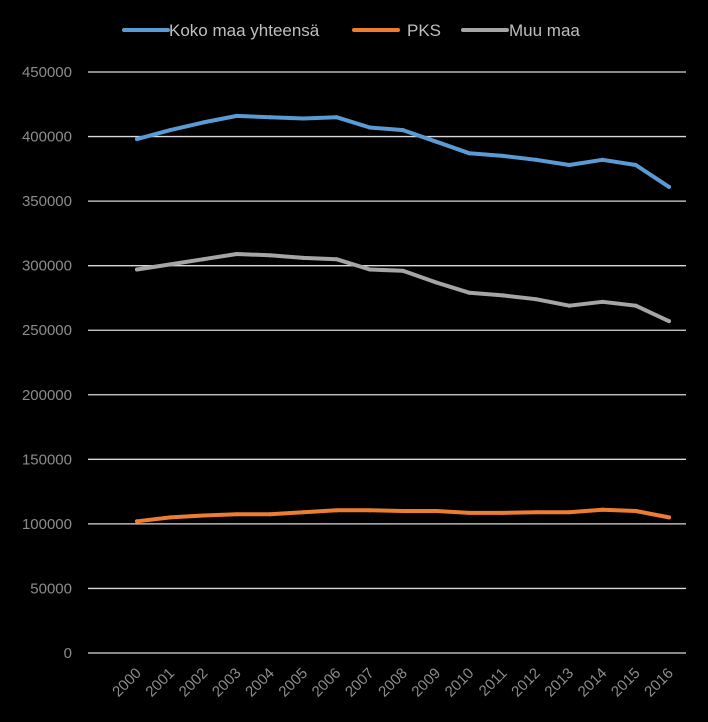 The image size is (708, 722). I want to click on x-tick-label: 2001, so click(160, 683).